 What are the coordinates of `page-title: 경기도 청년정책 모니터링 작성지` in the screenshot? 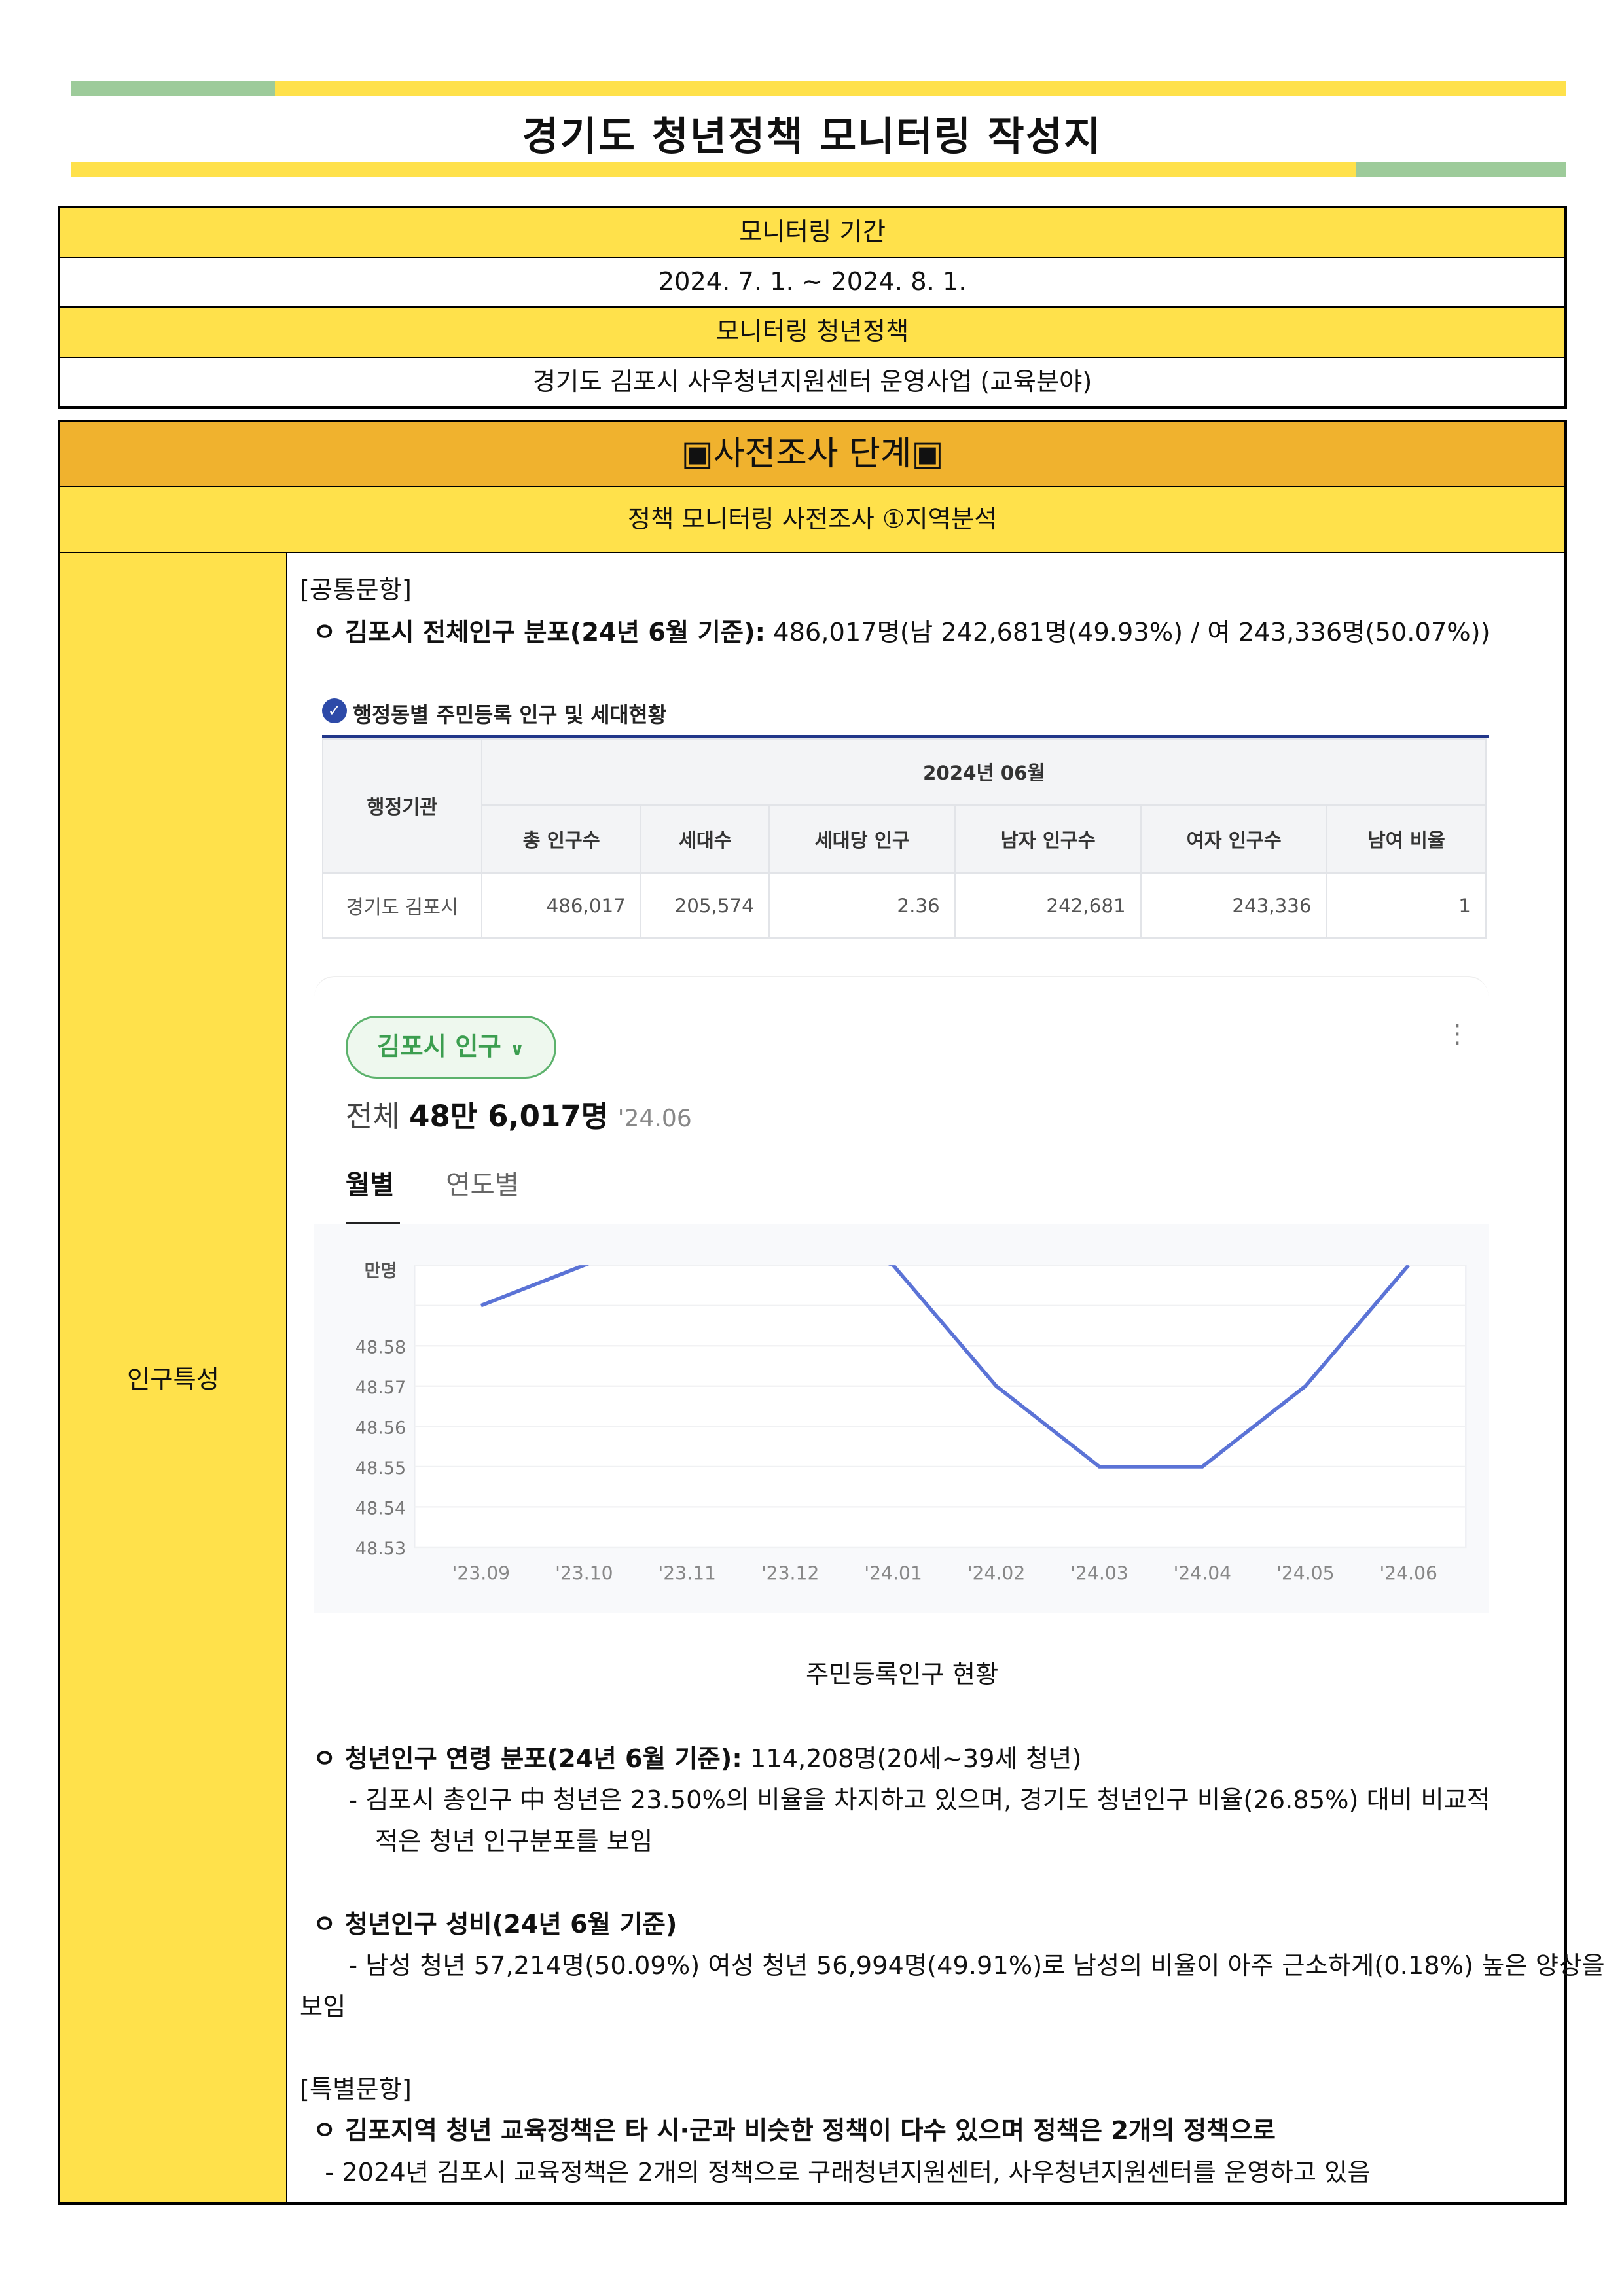 It's located at (812, 136).